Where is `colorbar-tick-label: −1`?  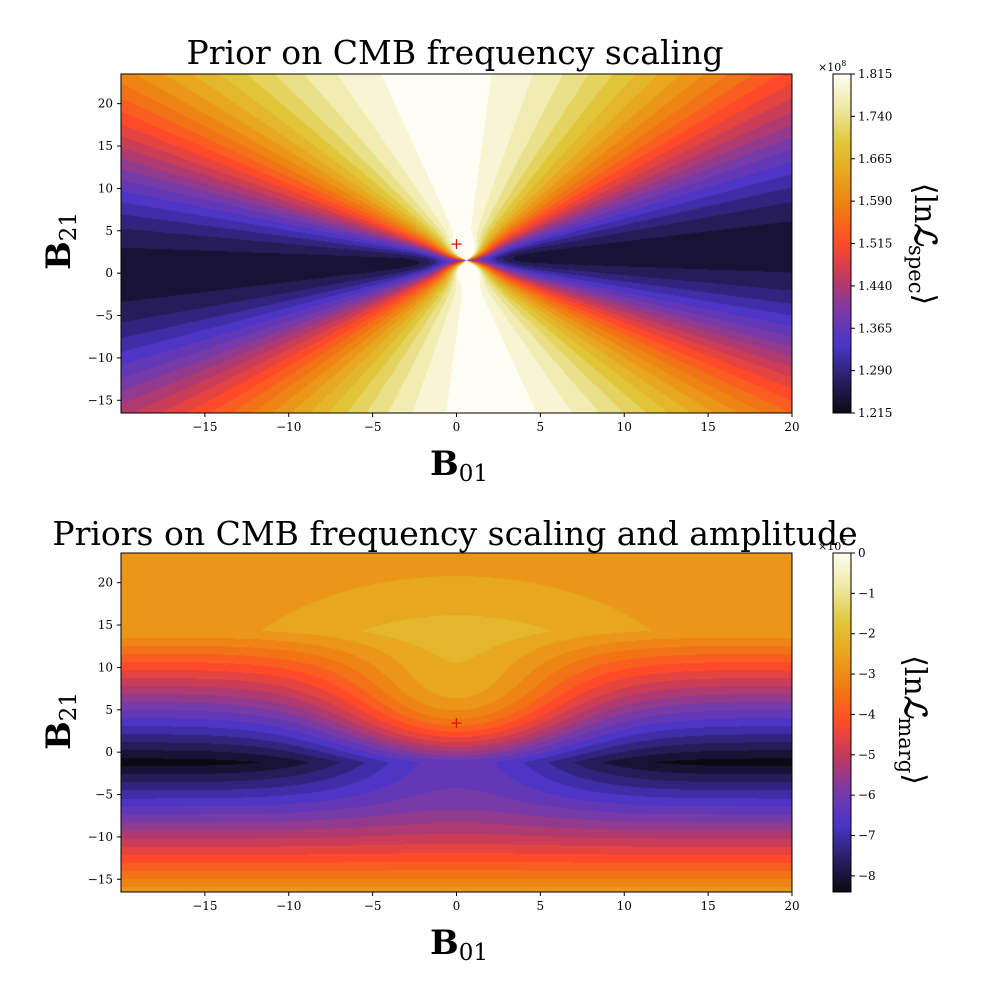 colorbar-tick-label: −1 is located at coordinates (867, 593).